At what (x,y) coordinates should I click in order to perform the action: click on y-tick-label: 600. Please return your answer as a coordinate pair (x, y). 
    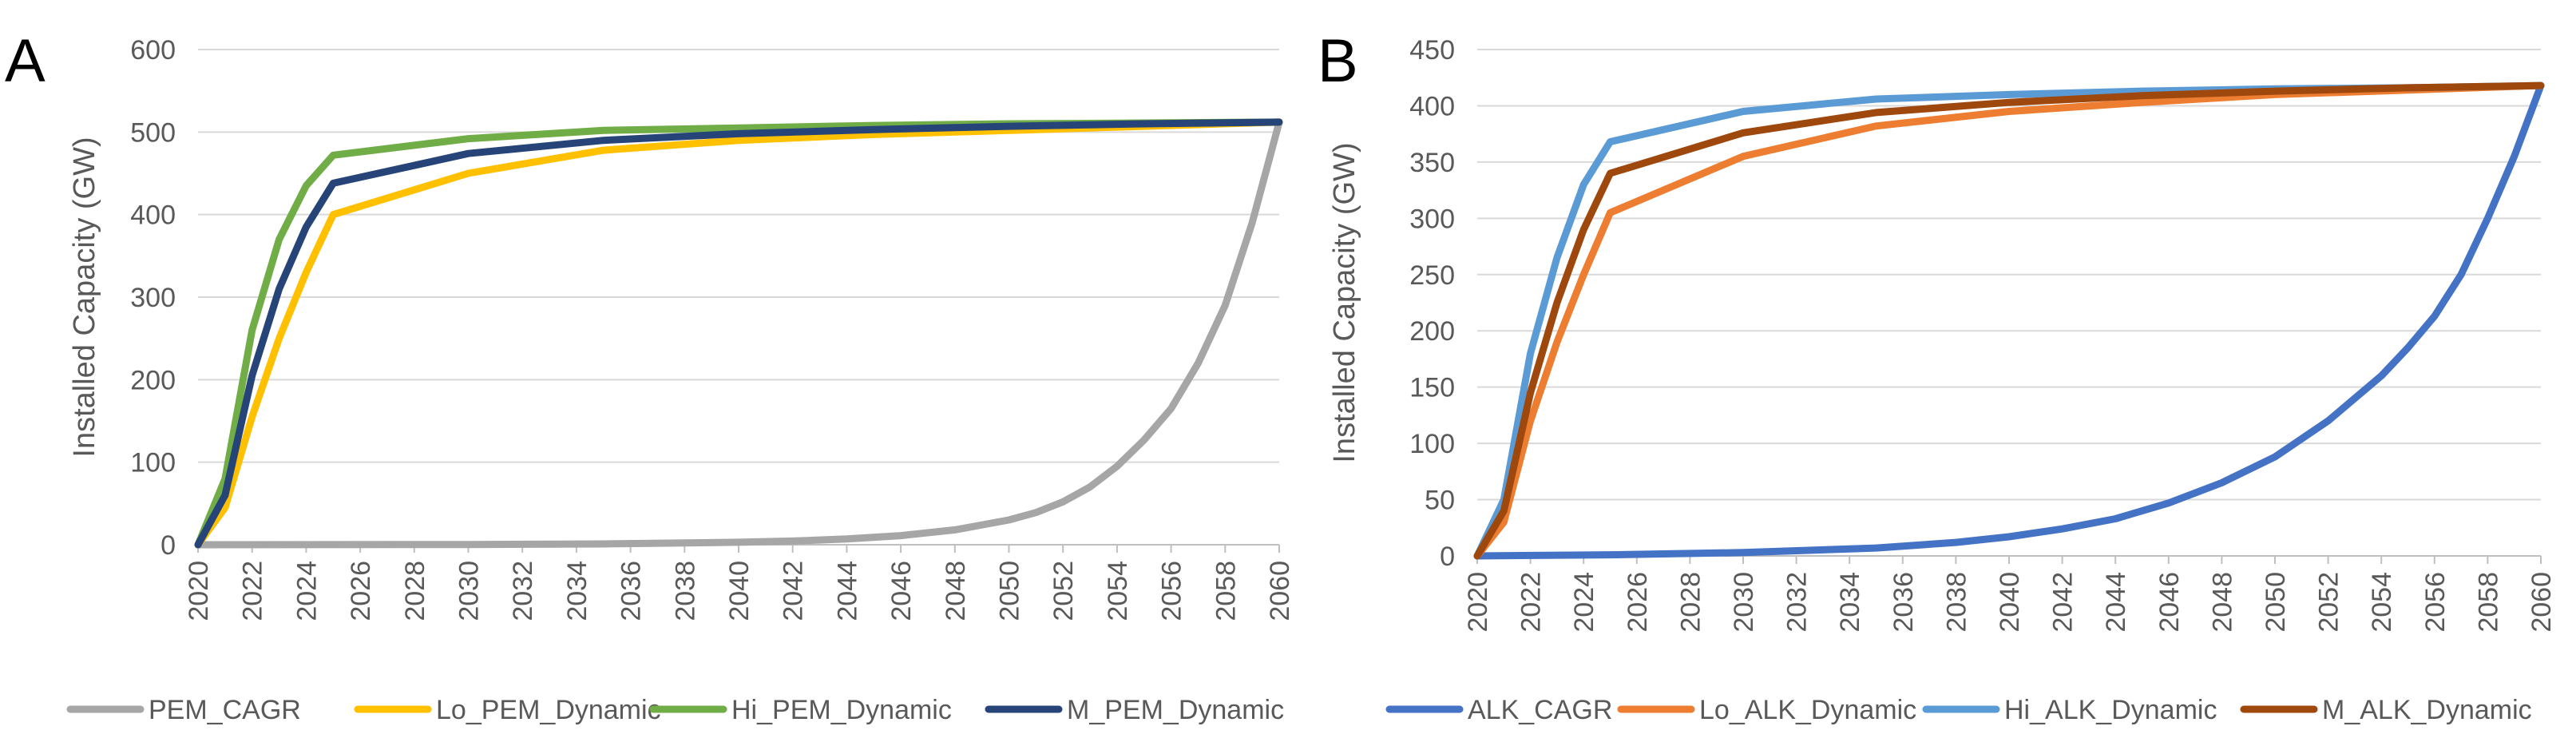
    Looking at the image, I should click on (153, 50).